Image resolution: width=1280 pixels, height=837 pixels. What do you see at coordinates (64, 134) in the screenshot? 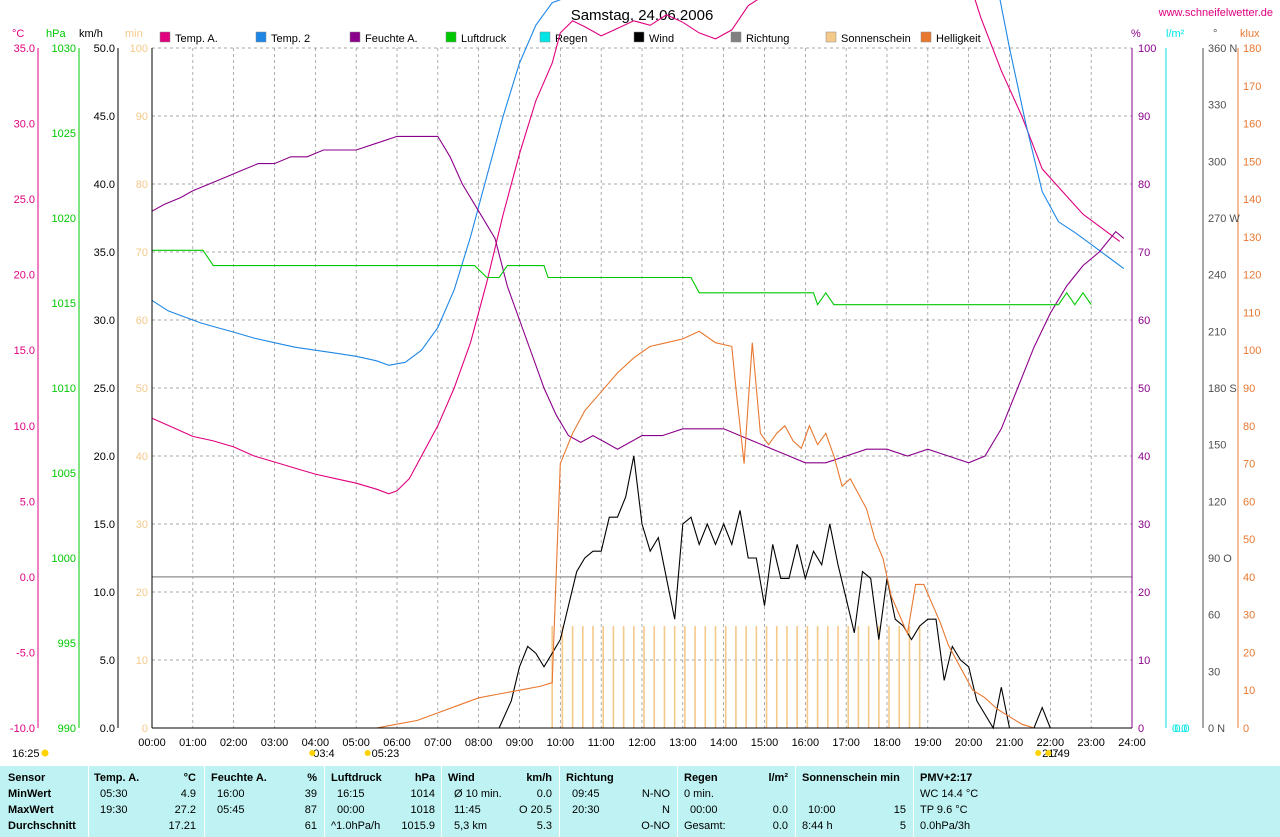
I see `pressure-axis-tick-1: 1025` at bounding box center [64, 134].